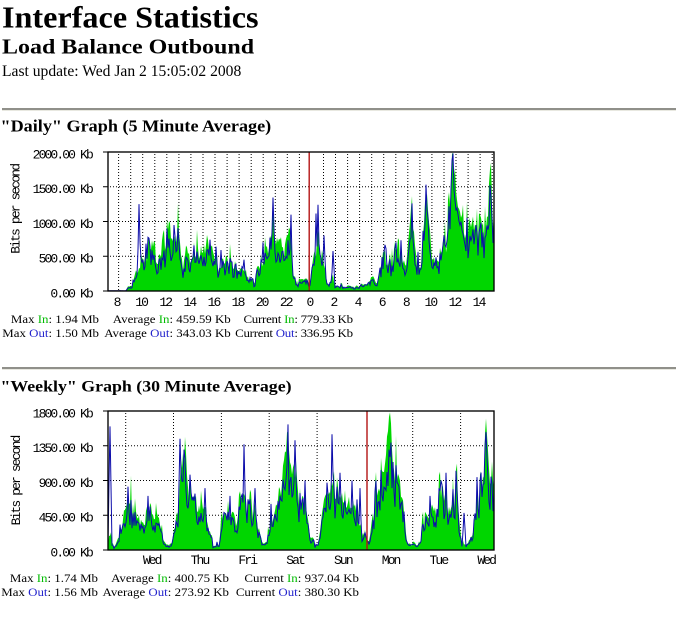  I want to click on svg-text: Sun, so click(343, 560).